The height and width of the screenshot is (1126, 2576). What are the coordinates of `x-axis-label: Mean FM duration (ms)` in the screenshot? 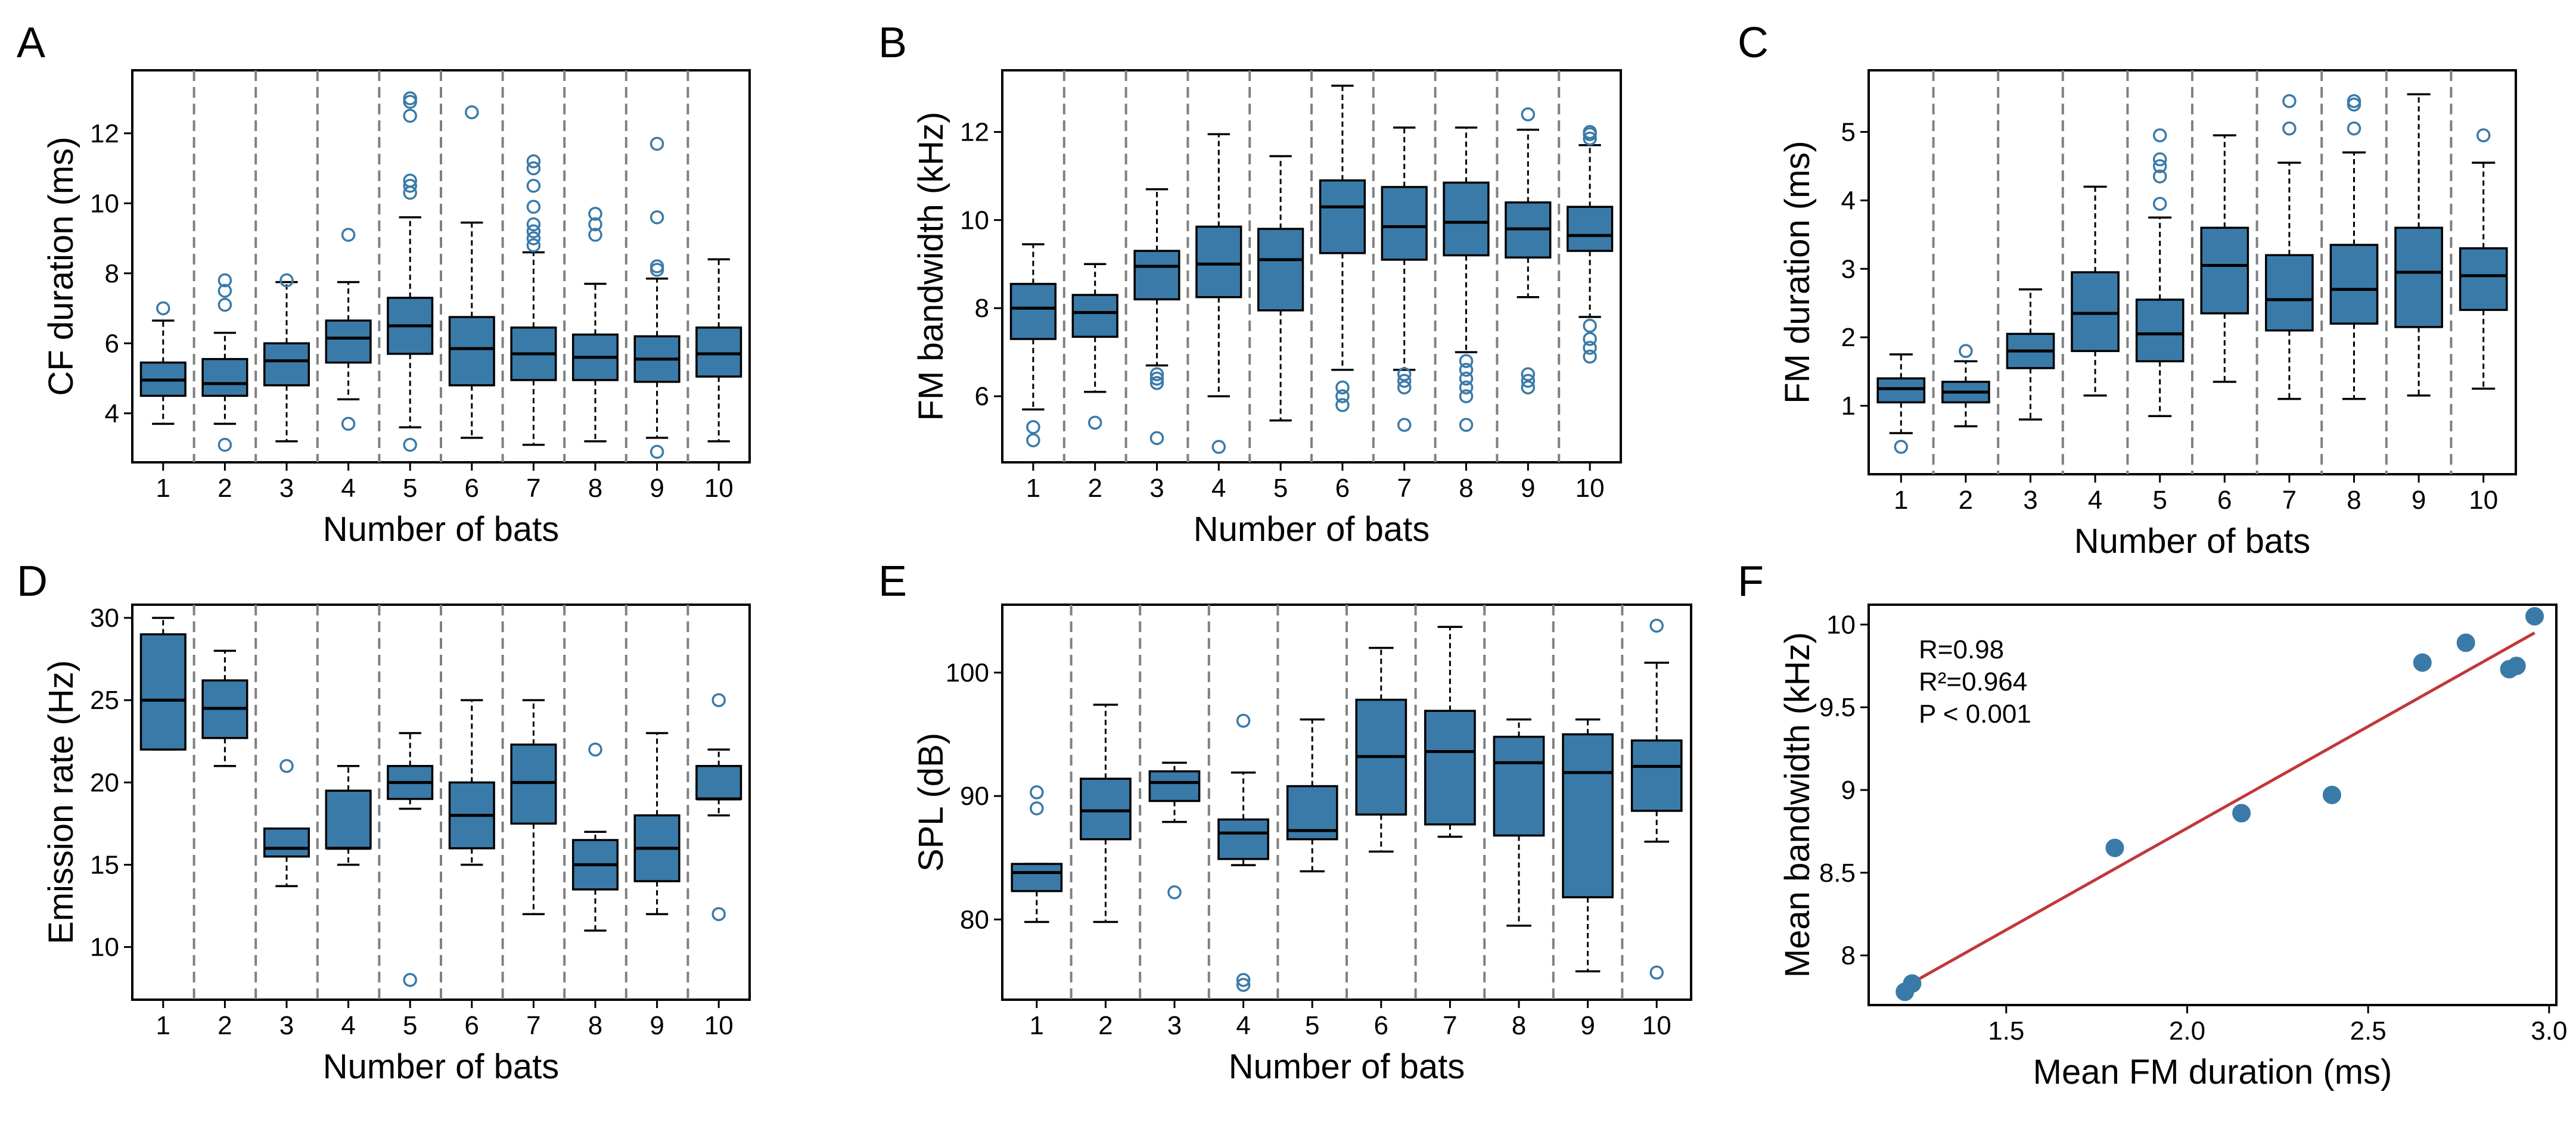 It's located at (2212, 1072).